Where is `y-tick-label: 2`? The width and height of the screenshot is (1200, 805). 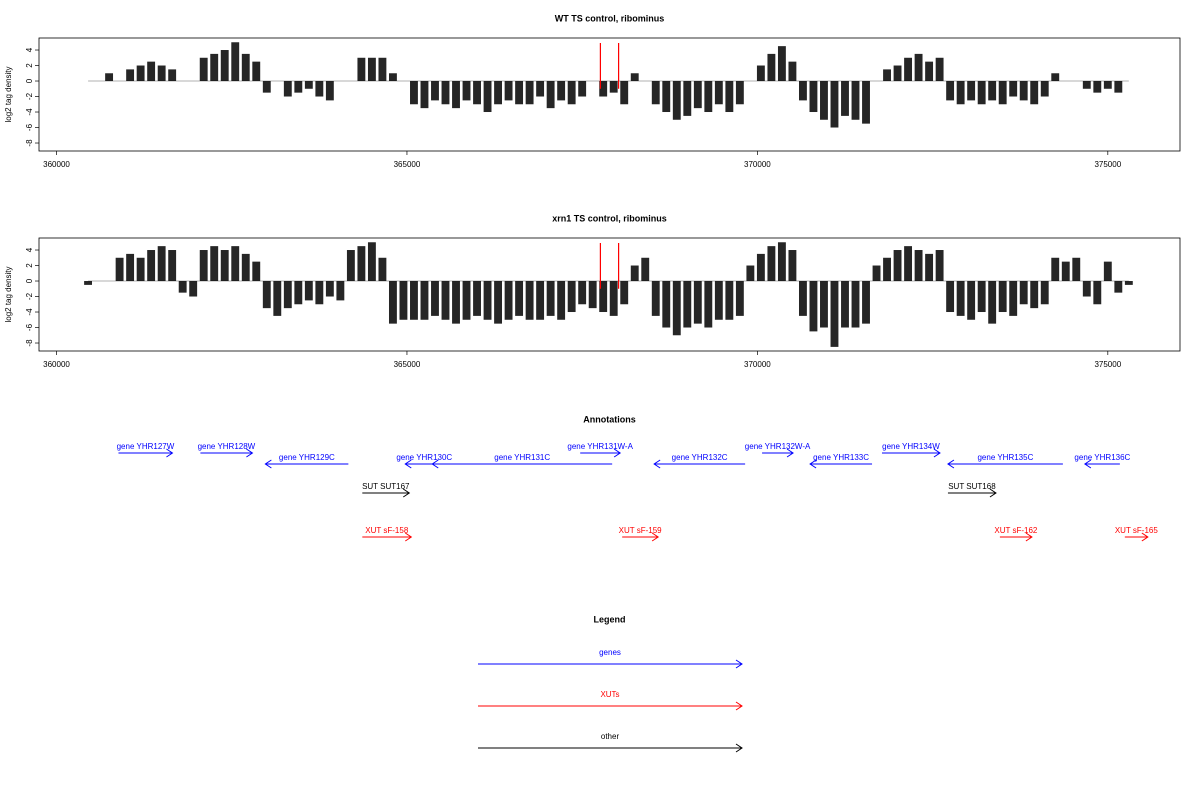 y-tick-label: 2 is located at coordinates (29, 265).